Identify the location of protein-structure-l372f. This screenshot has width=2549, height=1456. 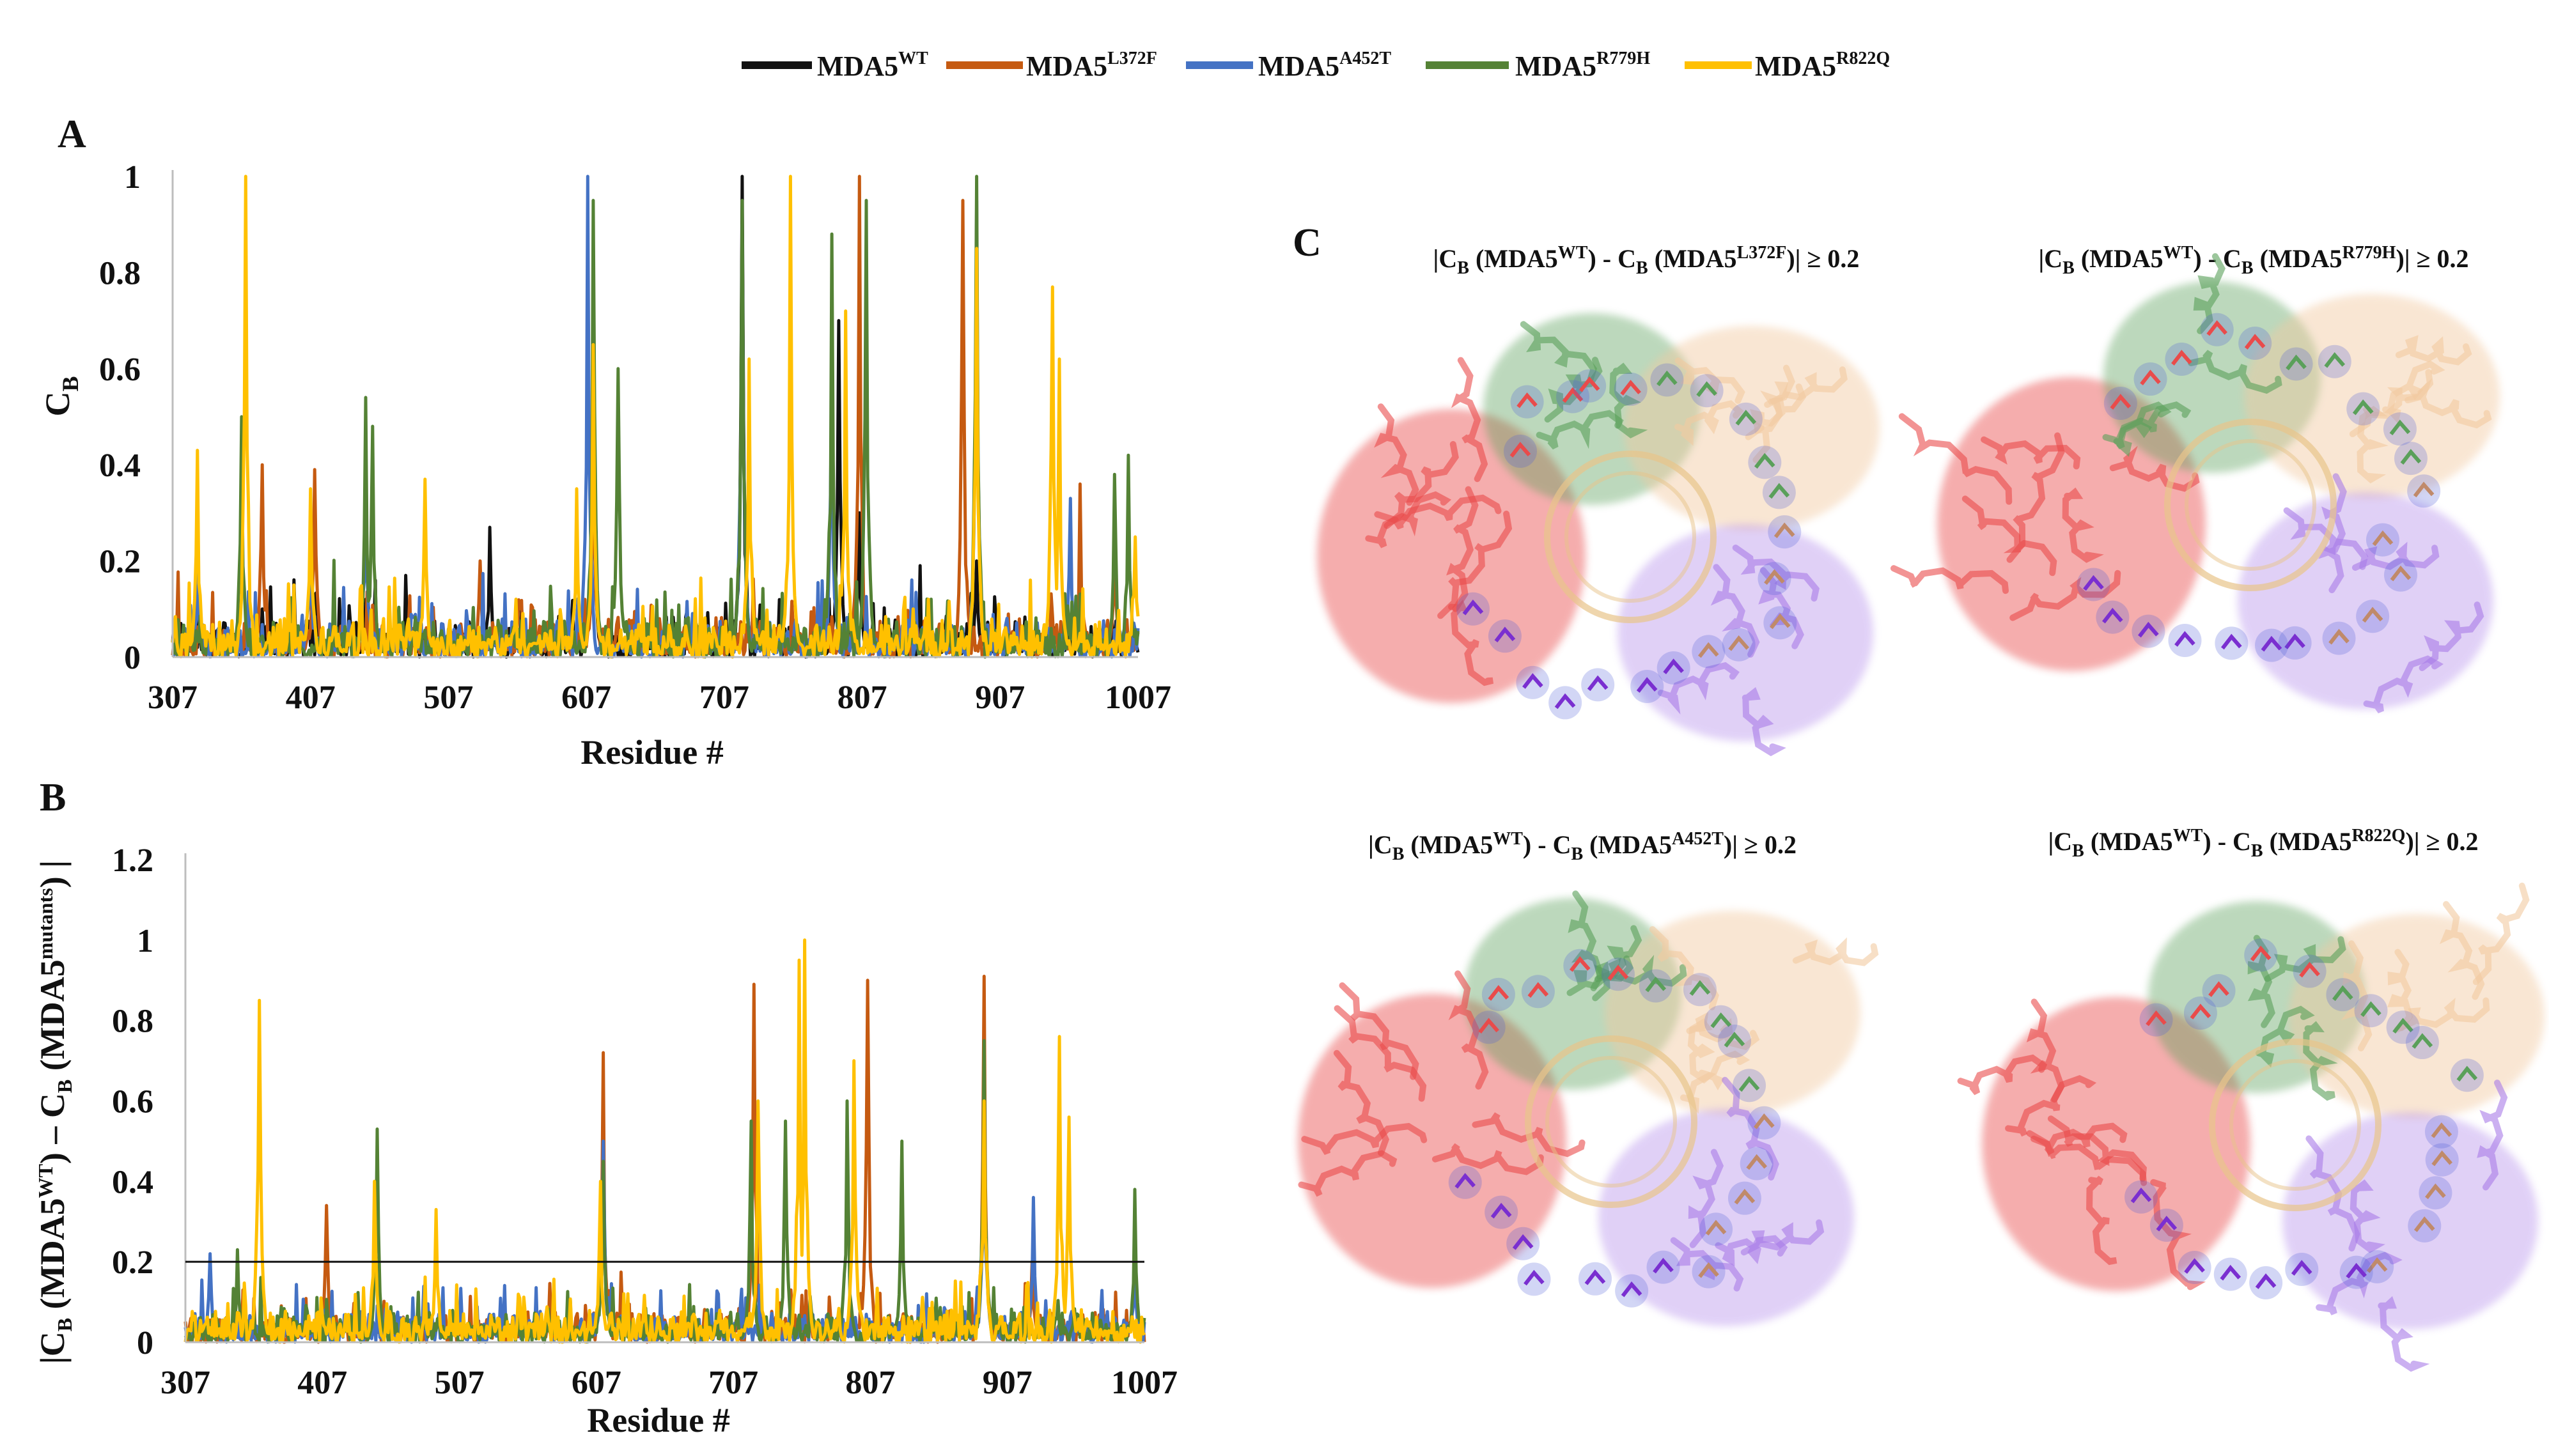
(1598, 535).